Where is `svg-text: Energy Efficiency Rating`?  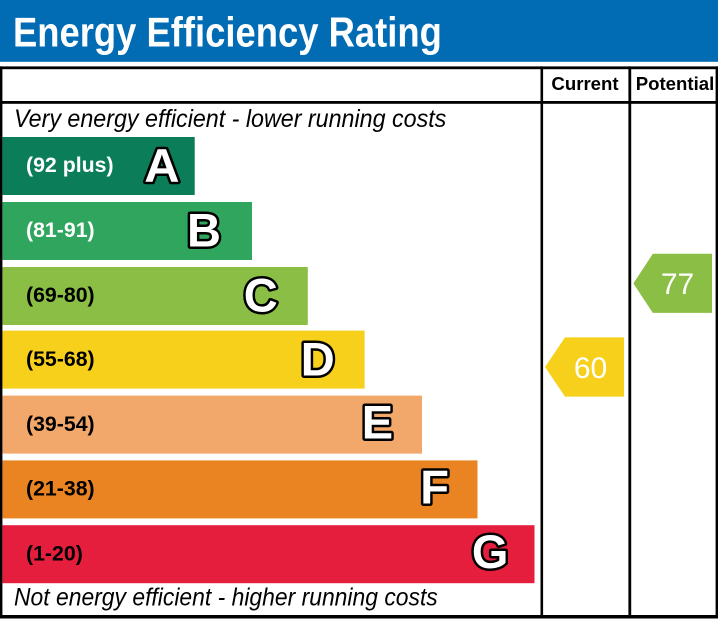 svg-text: Energy Efficiency Rating is located at coordinates (227, 32).